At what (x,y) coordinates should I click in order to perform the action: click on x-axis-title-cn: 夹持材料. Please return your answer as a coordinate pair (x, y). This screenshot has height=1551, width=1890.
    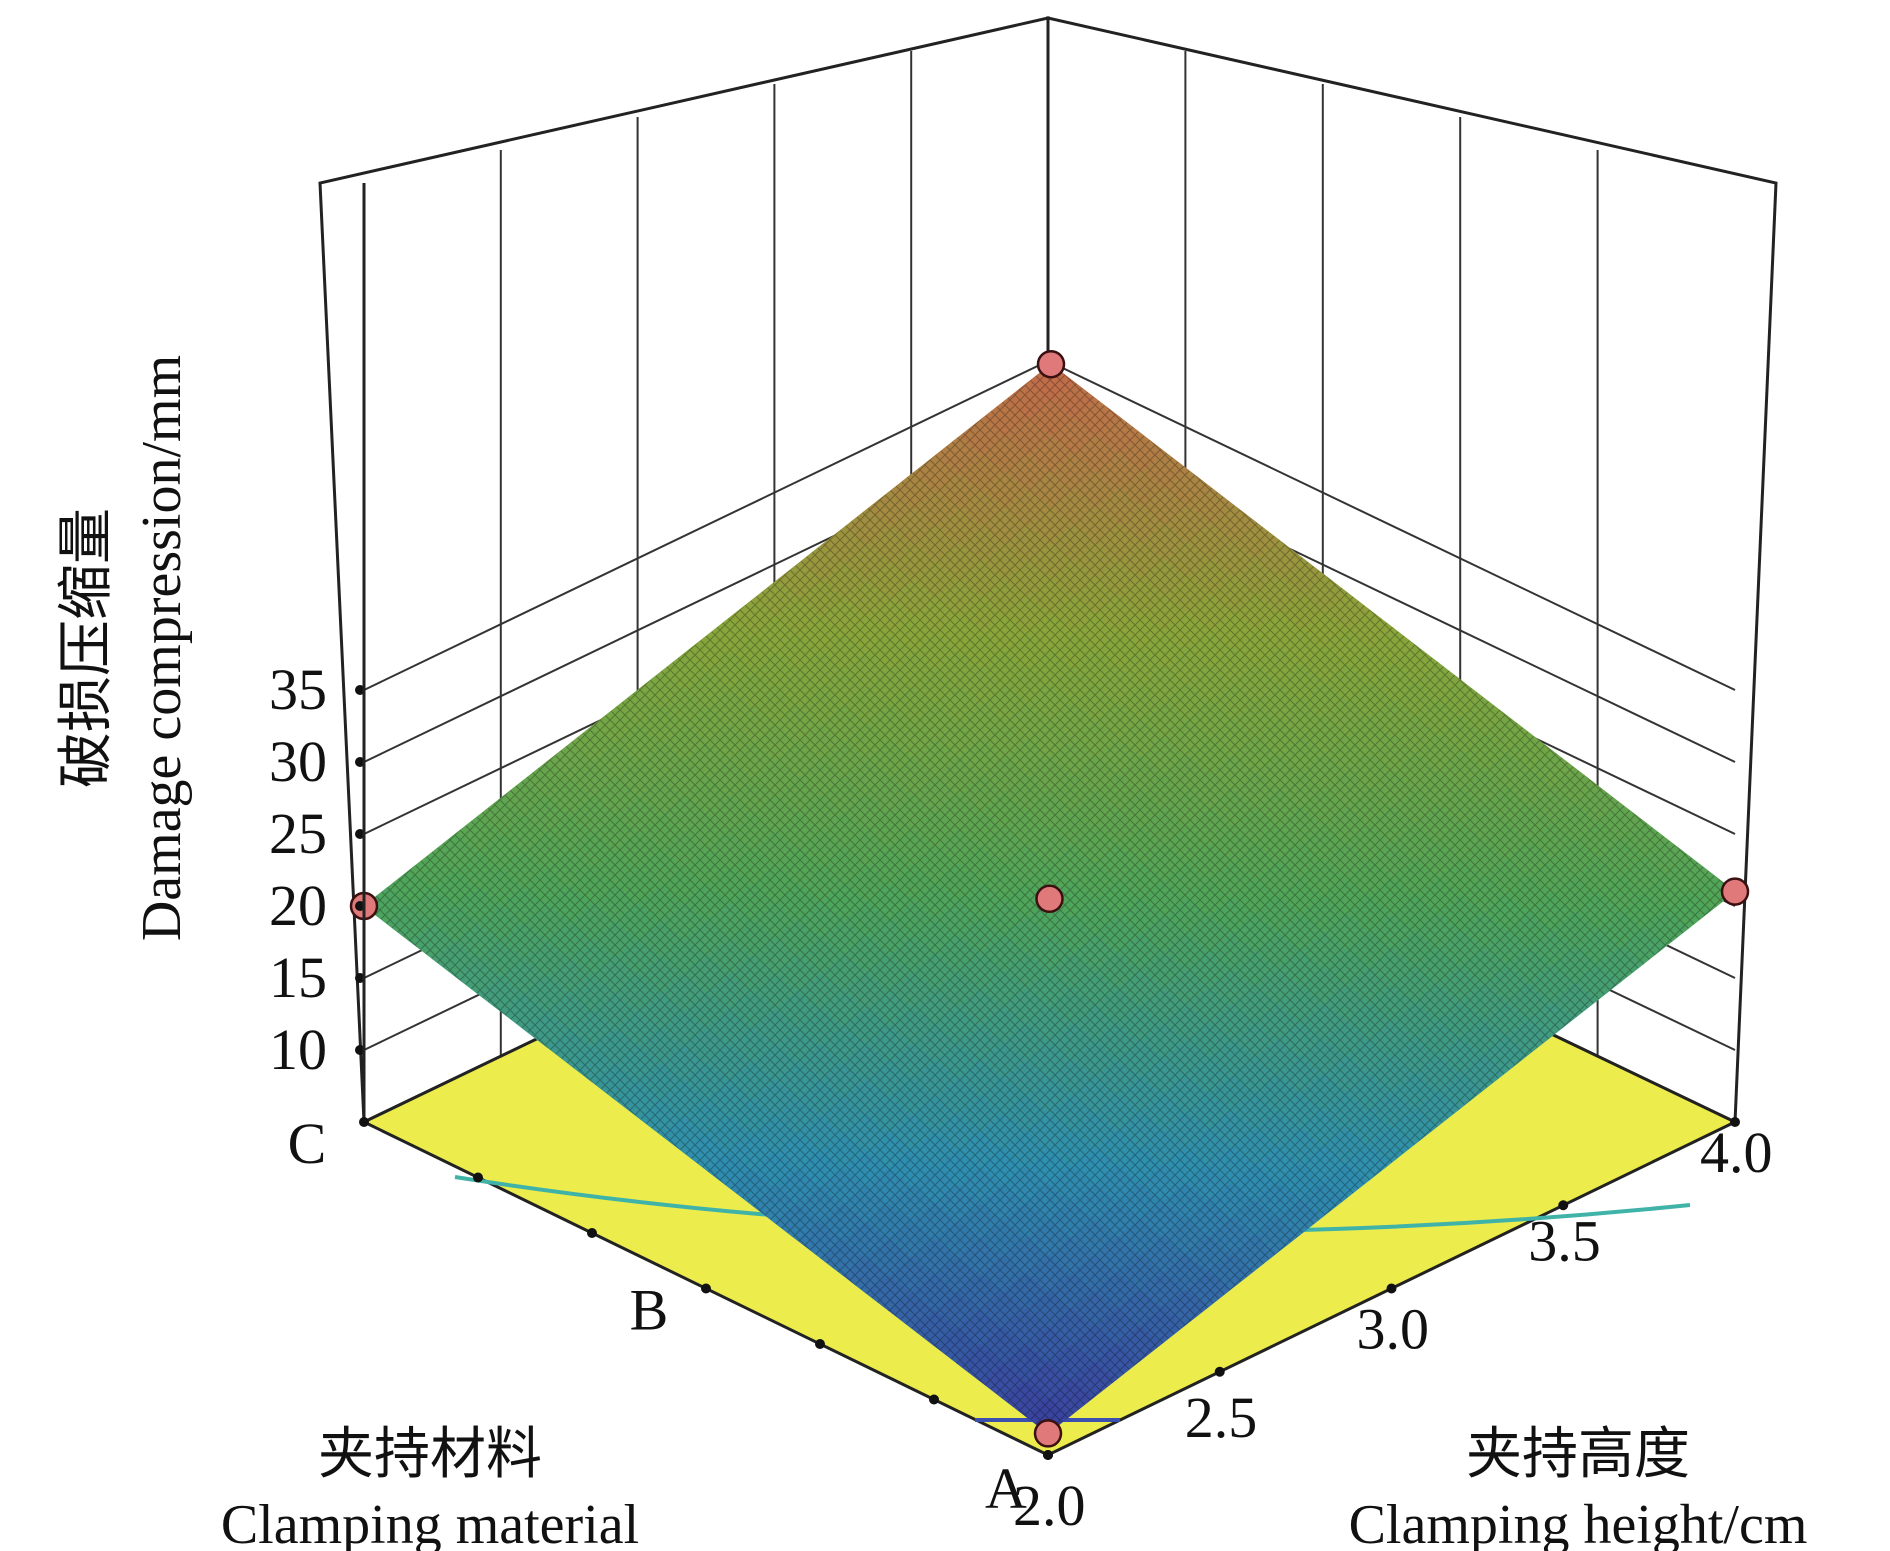
    Looking at the image, I should click on (430, 1455).